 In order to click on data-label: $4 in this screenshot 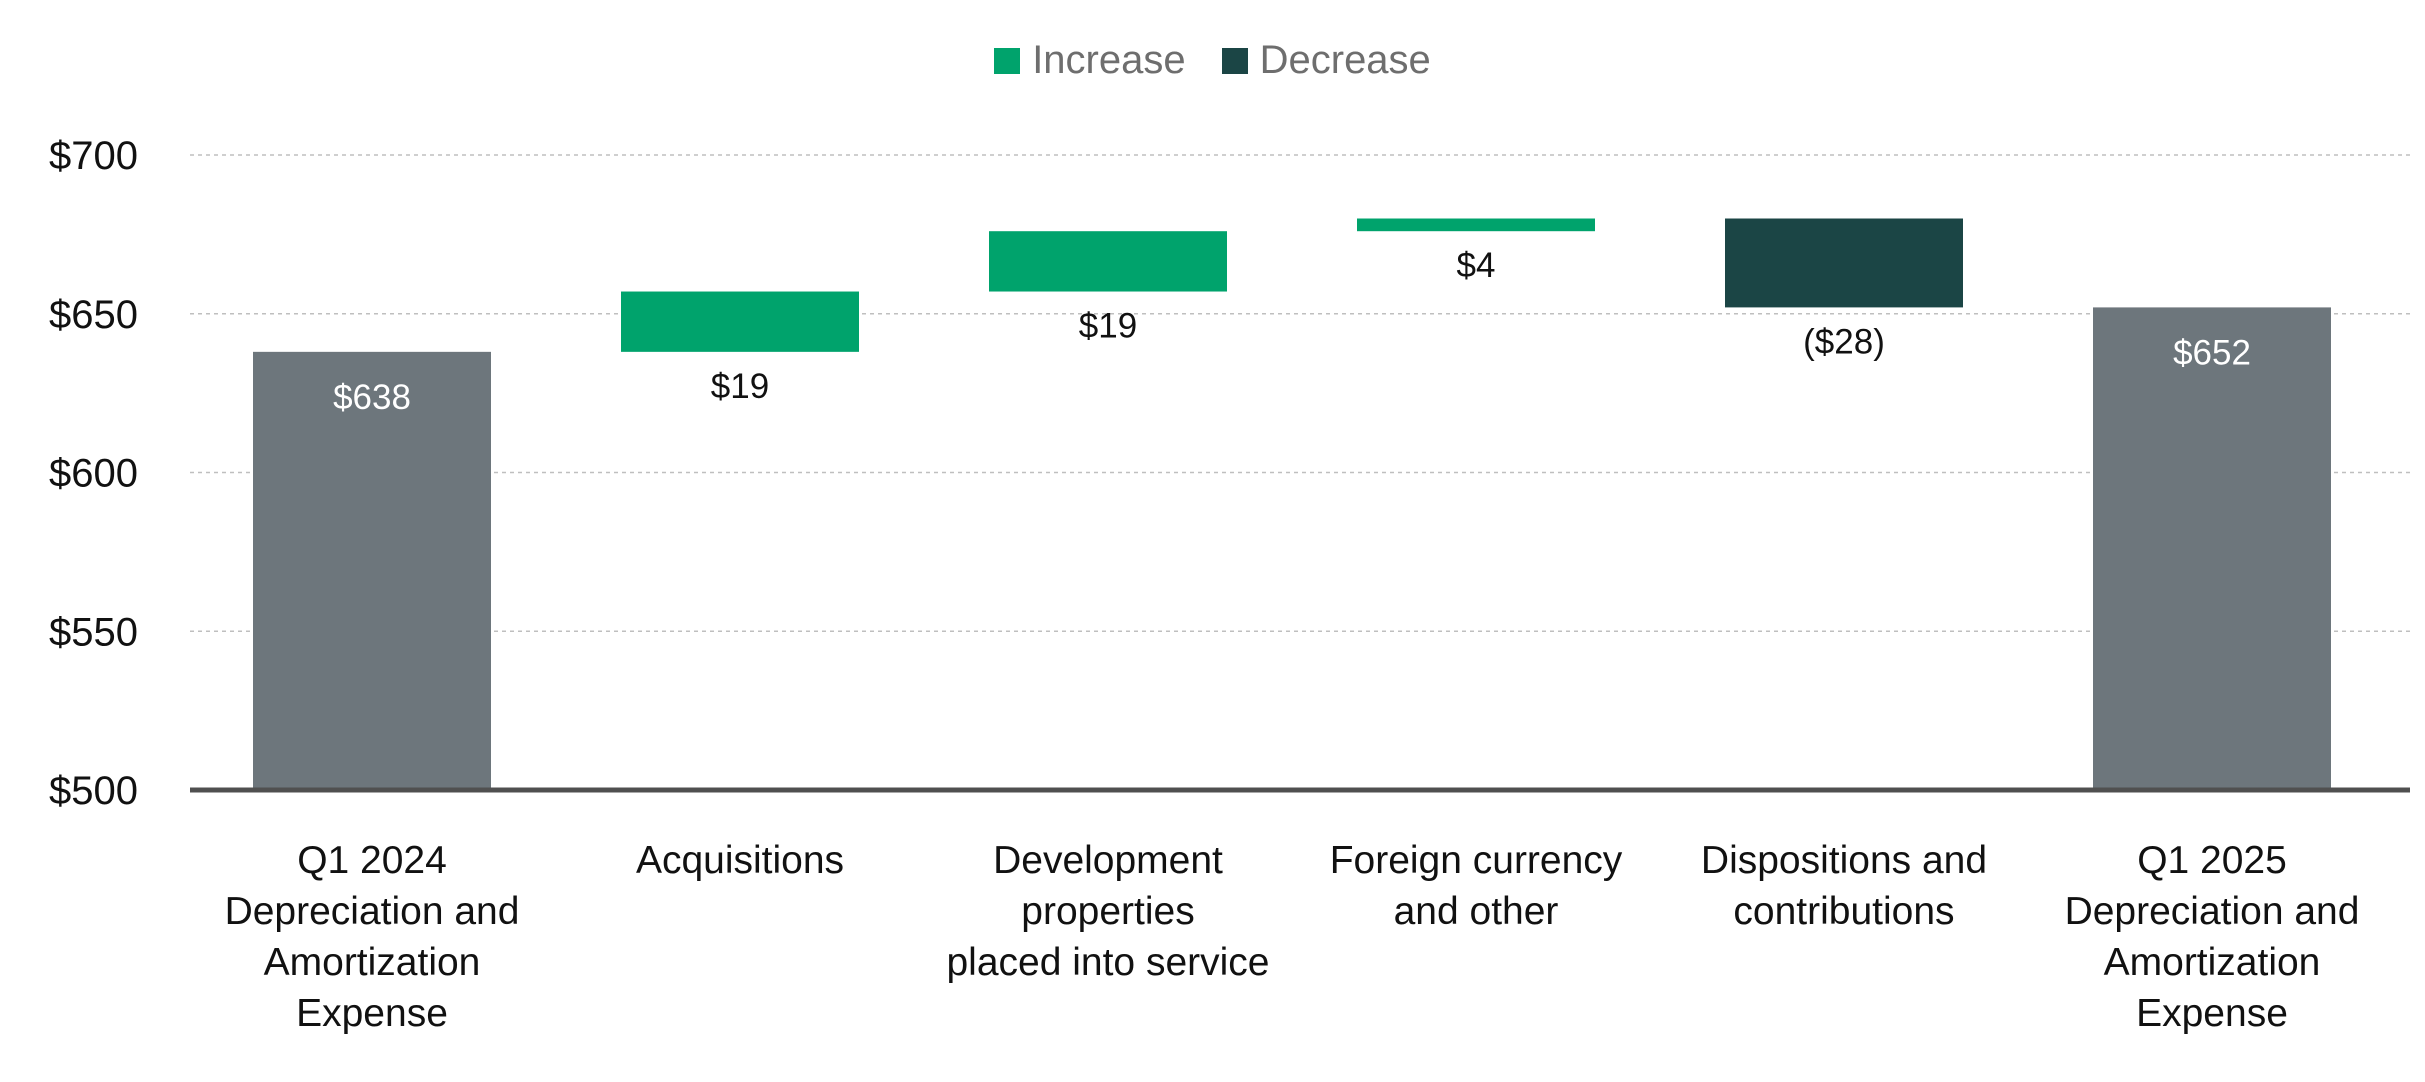, I will do `click(1476, 265)`.